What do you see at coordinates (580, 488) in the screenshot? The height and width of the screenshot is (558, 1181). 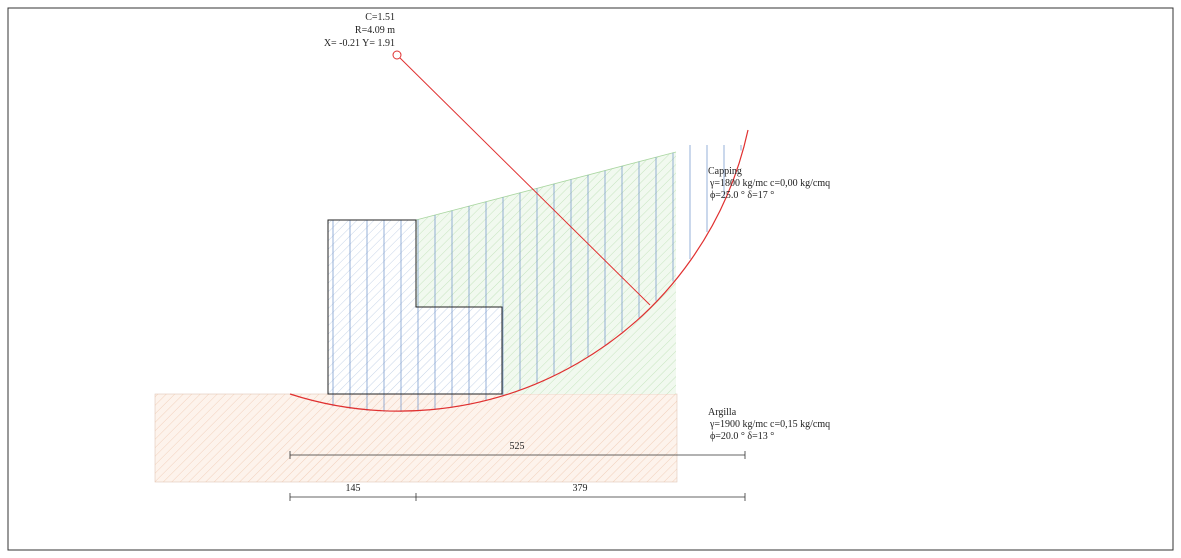 I see `dimension-label: 379` at bounding box center [580, 488].